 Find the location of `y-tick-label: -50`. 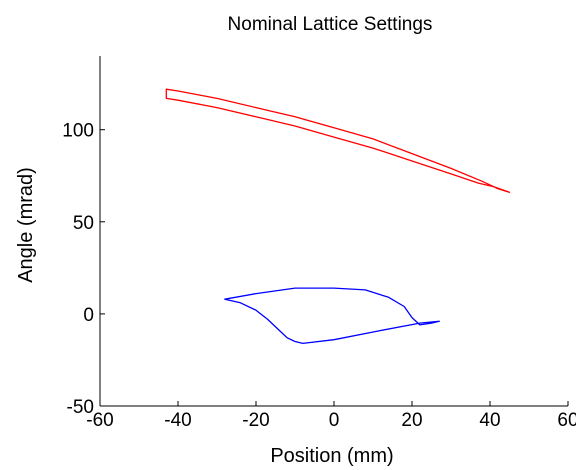

y-tick-label: -50 is located at coordinates (80, 407).